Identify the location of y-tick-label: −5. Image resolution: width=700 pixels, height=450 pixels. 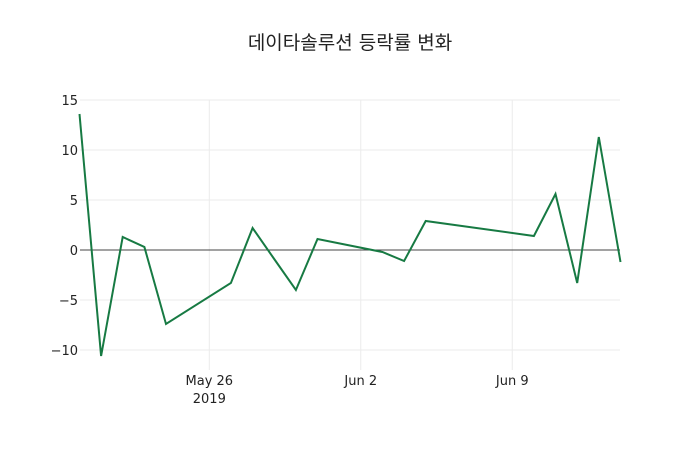
(68, 301).